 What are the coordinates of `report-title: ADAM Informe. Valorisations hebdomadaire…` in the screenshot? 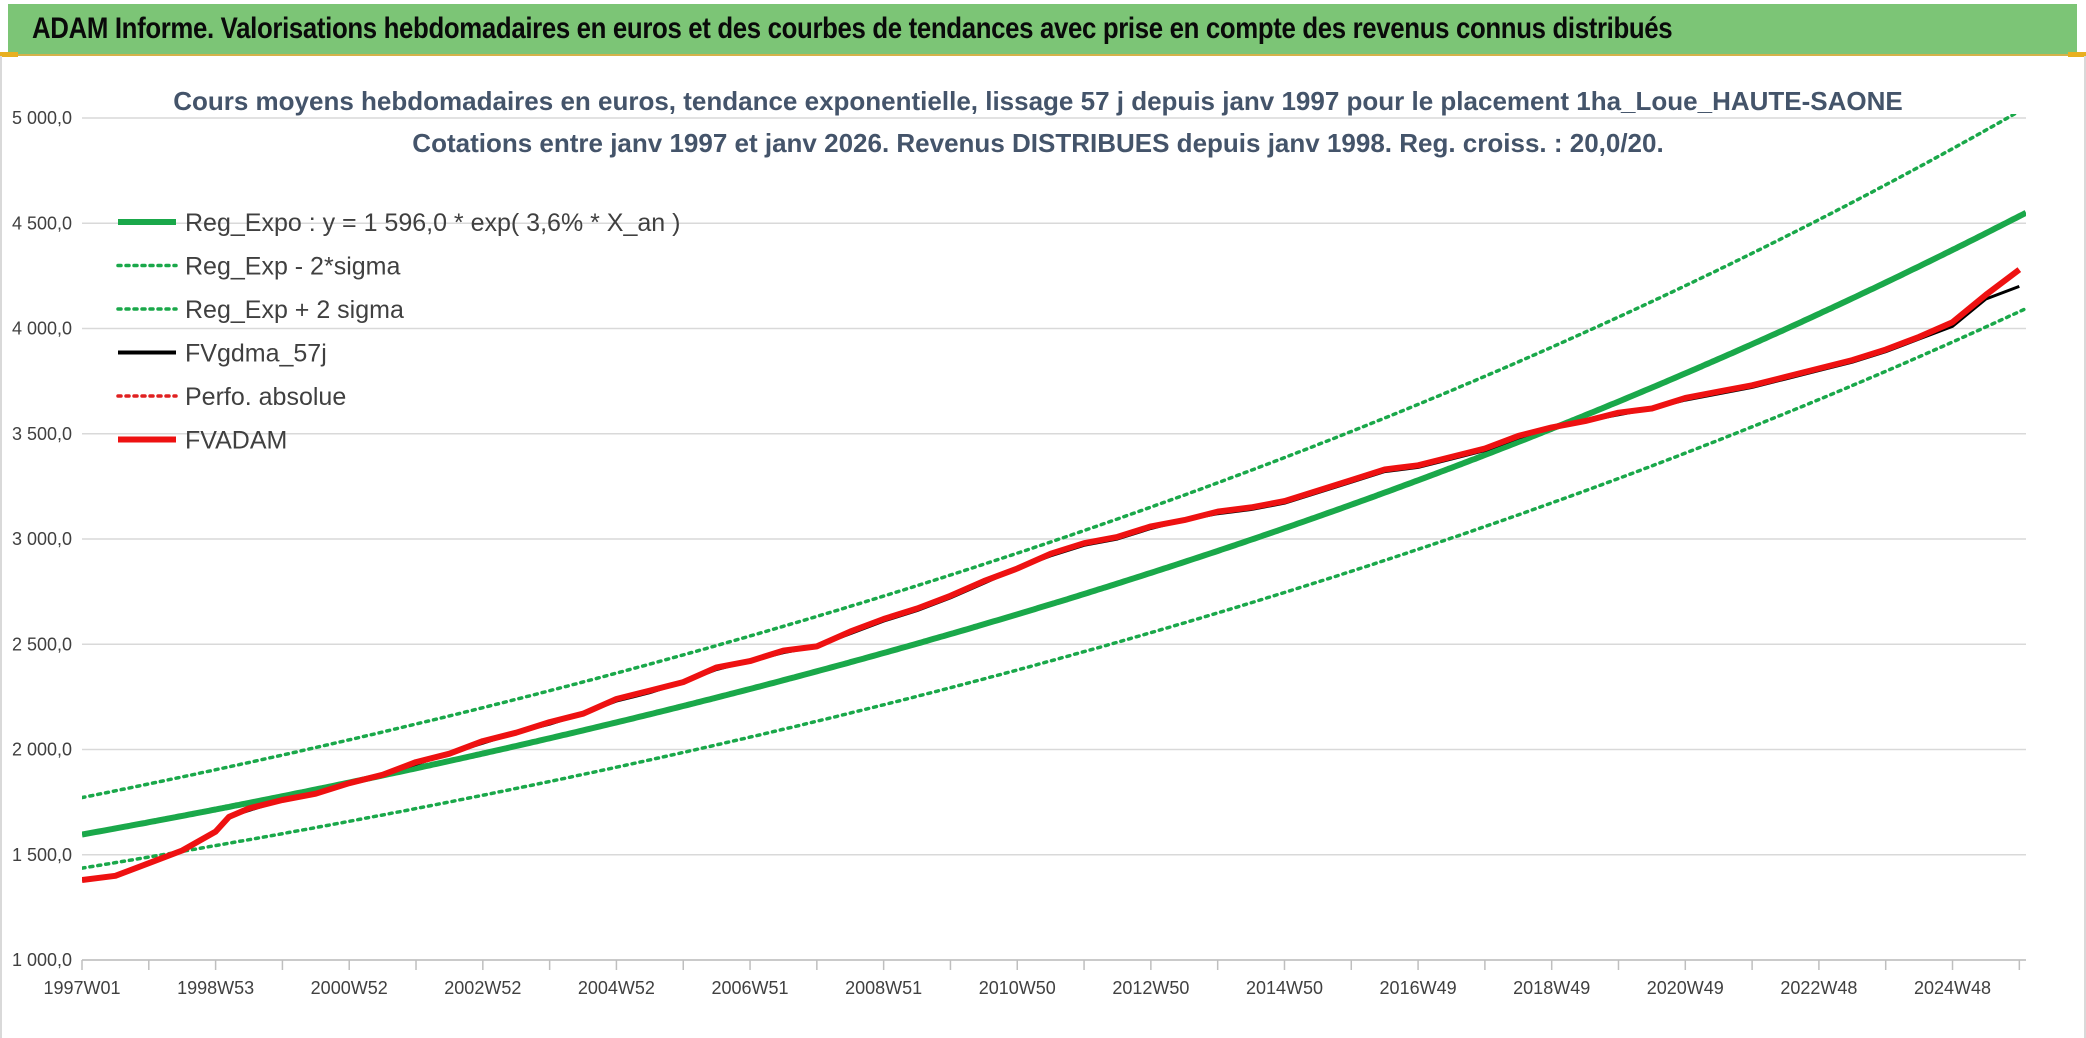 It's located at (852, 28).